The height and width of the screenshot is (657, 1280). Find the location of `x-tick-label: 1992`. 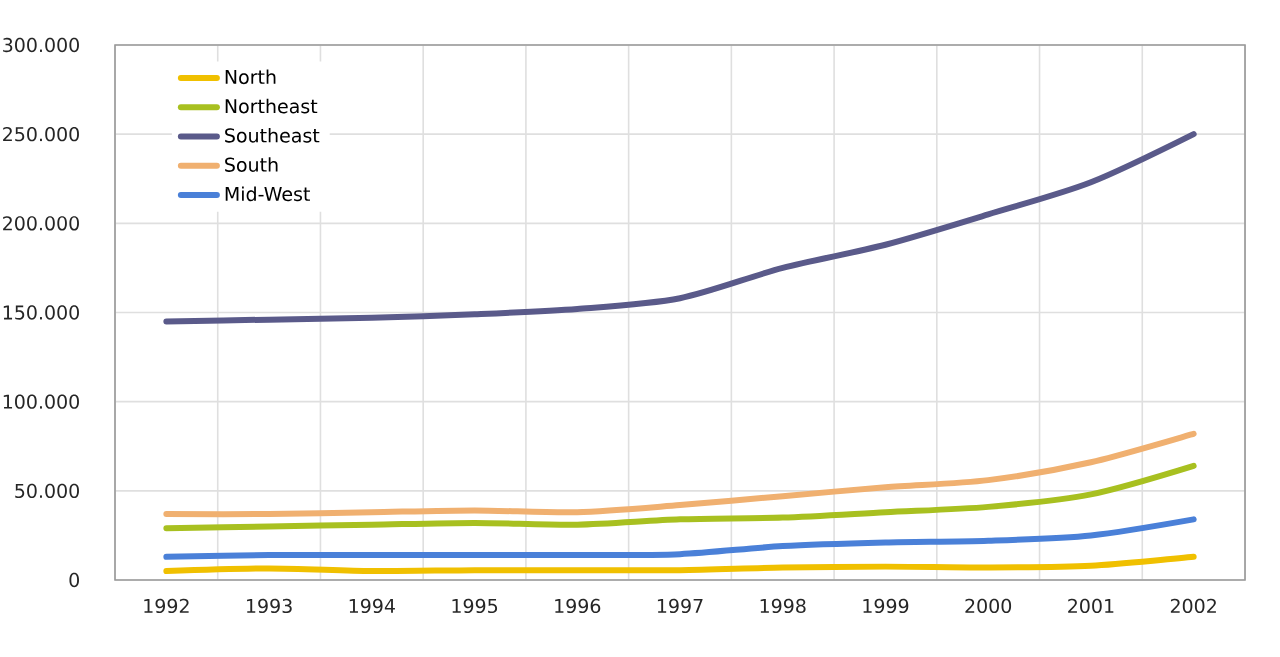

x-tick-label: 1992 is located at coordinates (166, 606).